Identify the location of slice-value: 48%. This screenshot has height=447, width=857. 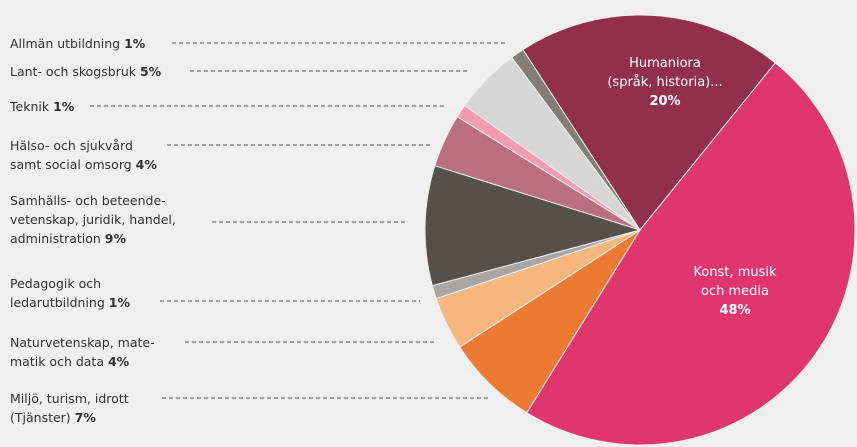
(735, 310).